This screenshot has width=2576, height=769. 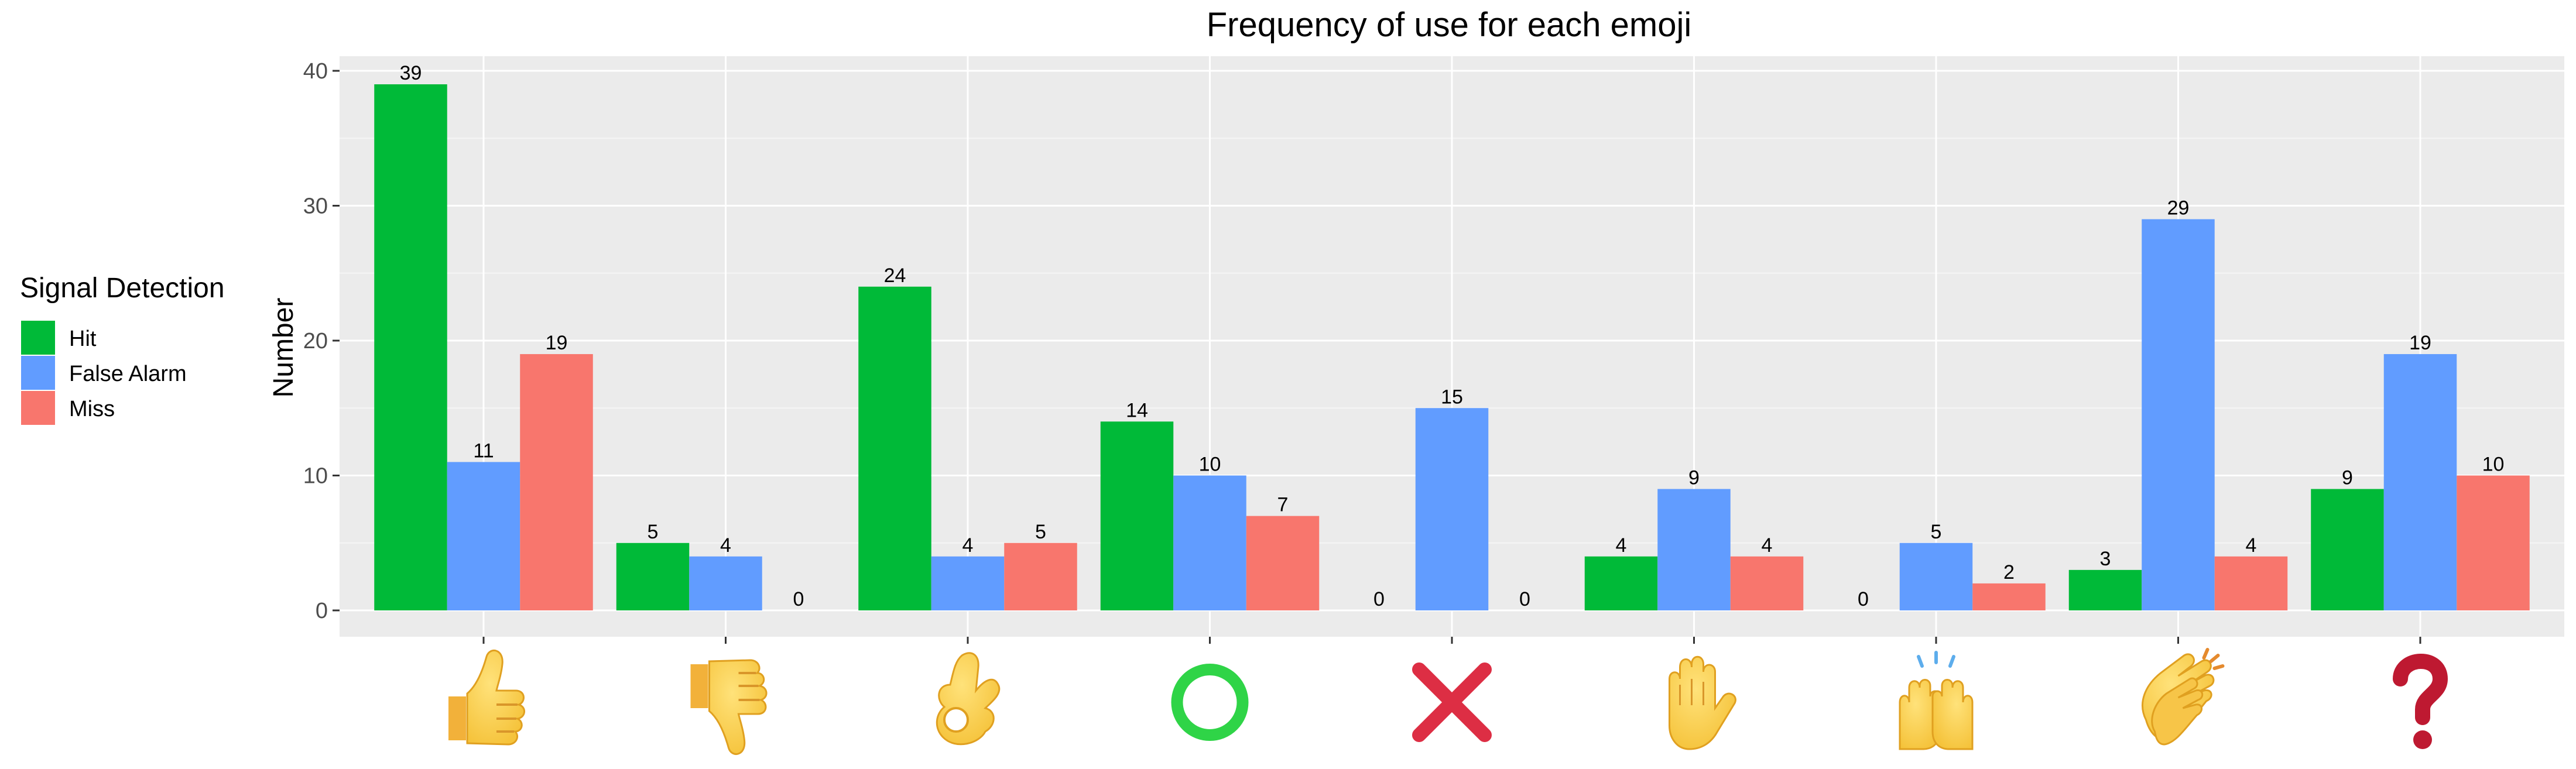 What do you see at coordinates (2420, 482) in the screenshot?
I see `bar-false-alarm-question-mark` at bounding box center [2420, 482].